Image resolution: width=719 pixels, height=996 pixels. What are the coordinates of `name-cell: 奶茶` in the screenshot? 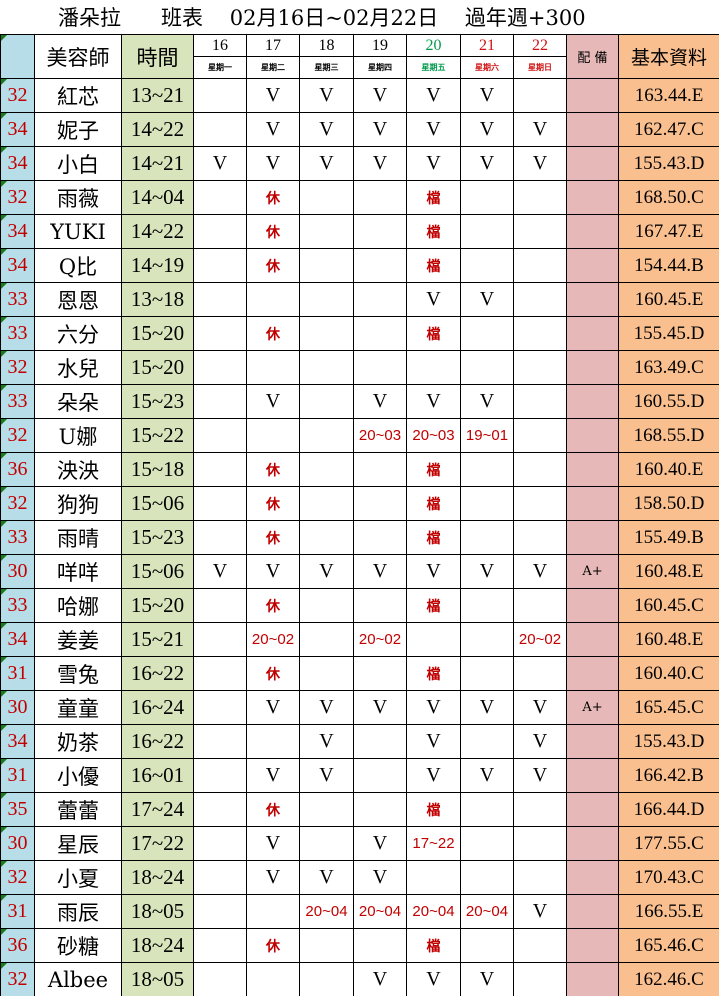 It's located at (78, 741).